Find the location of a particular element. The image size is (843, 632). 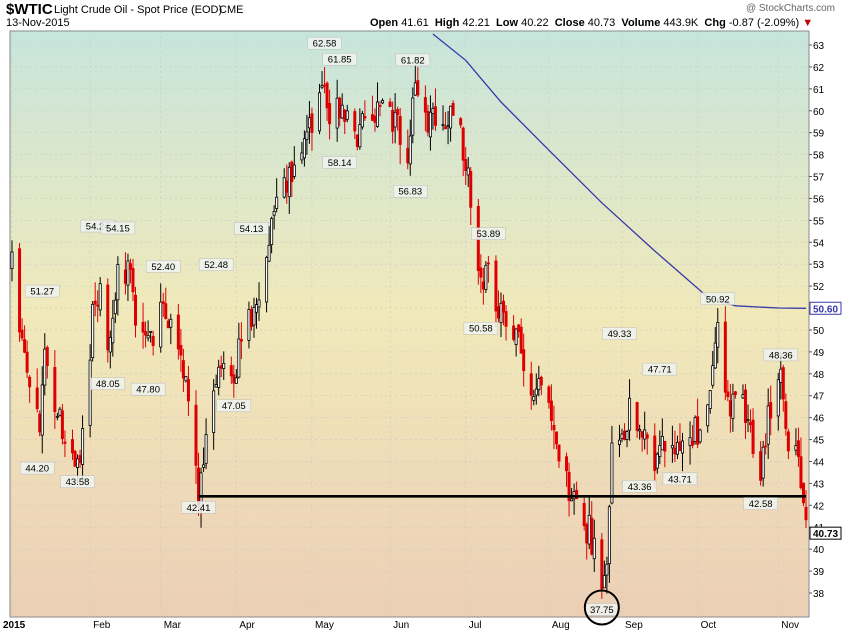

high-value: 42.21 is located at coordinates (476, 23).